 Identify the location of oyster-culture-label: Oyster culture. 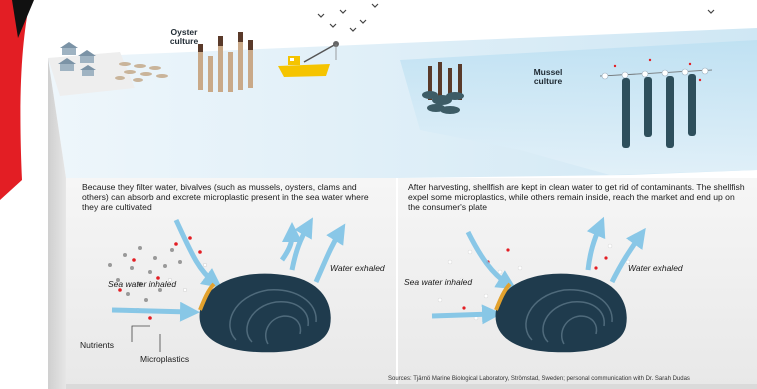
(184, 36).